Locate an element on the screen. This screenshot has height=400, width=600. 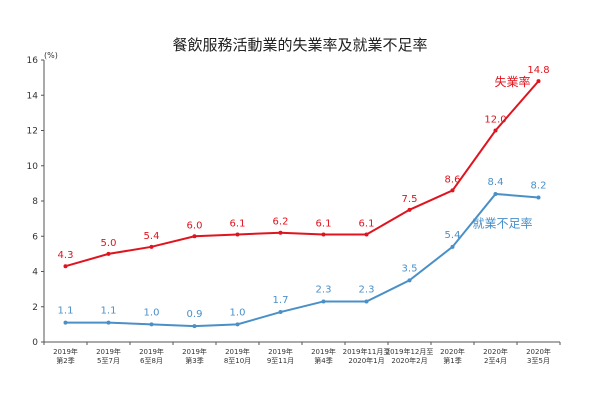
series-name-label: 就業不足率 is located at coordinates (502, 222).